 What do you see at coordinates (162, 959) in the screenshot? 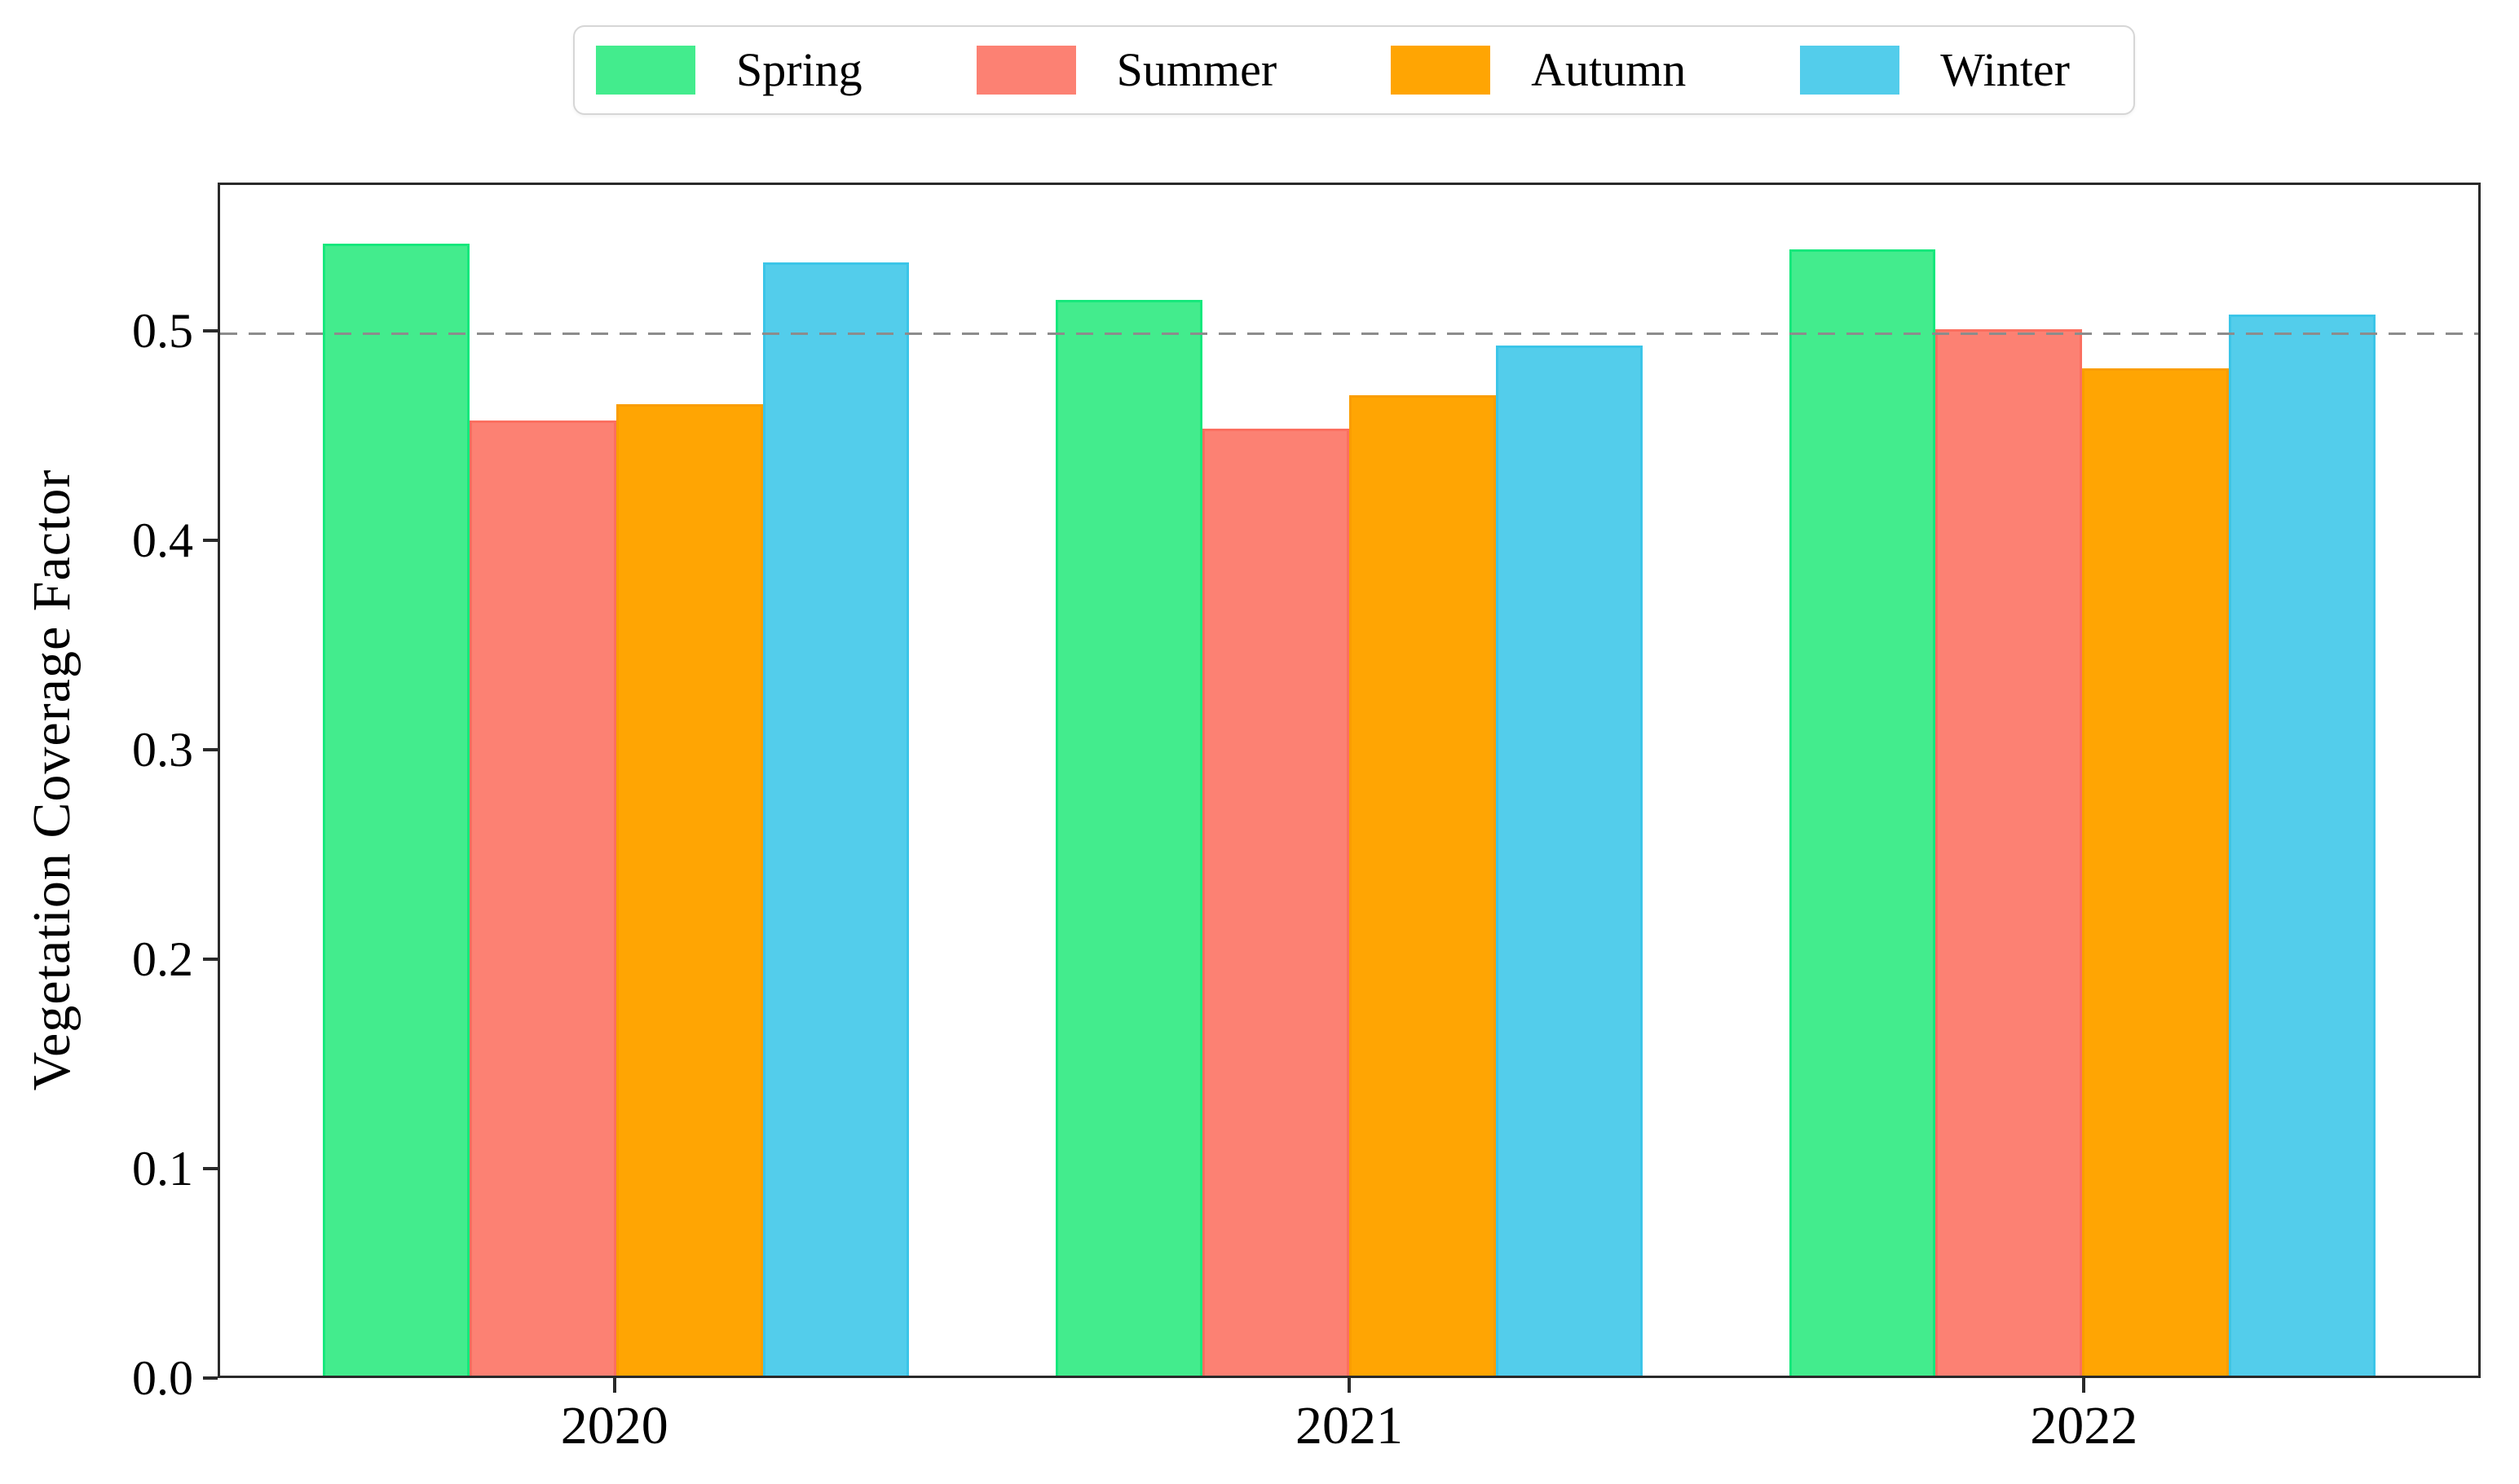
I see `y-tick-label: 0.2` at bounding box center [162, 959].